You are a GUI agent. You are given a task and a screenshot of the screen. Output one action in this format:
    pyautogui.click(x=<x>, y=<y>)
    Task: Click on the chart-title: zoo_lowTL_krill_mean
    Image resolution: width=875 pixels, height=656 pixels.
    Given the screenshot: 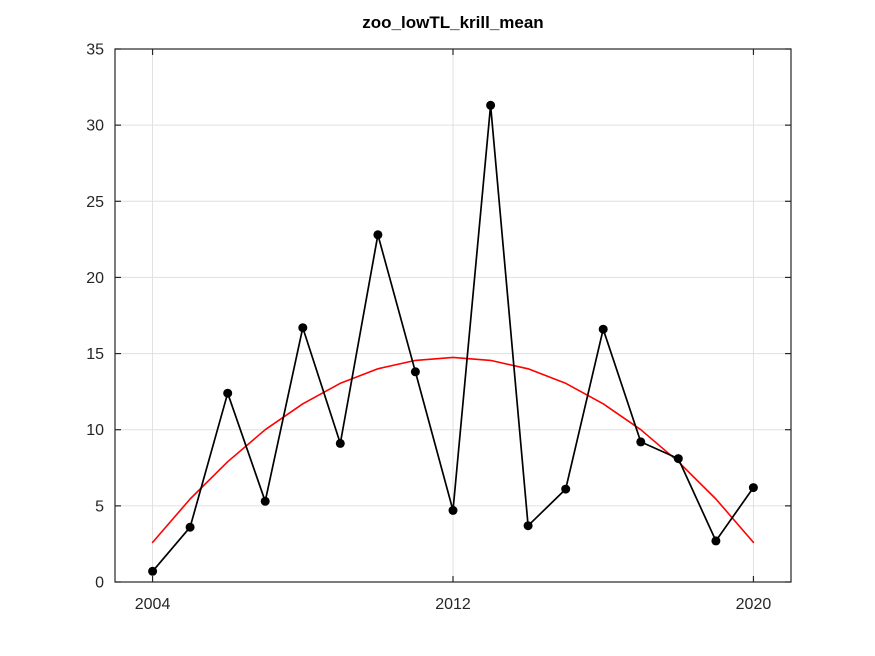 What is the action you would take?
    pyautogui.click(x=453, y=22)
    